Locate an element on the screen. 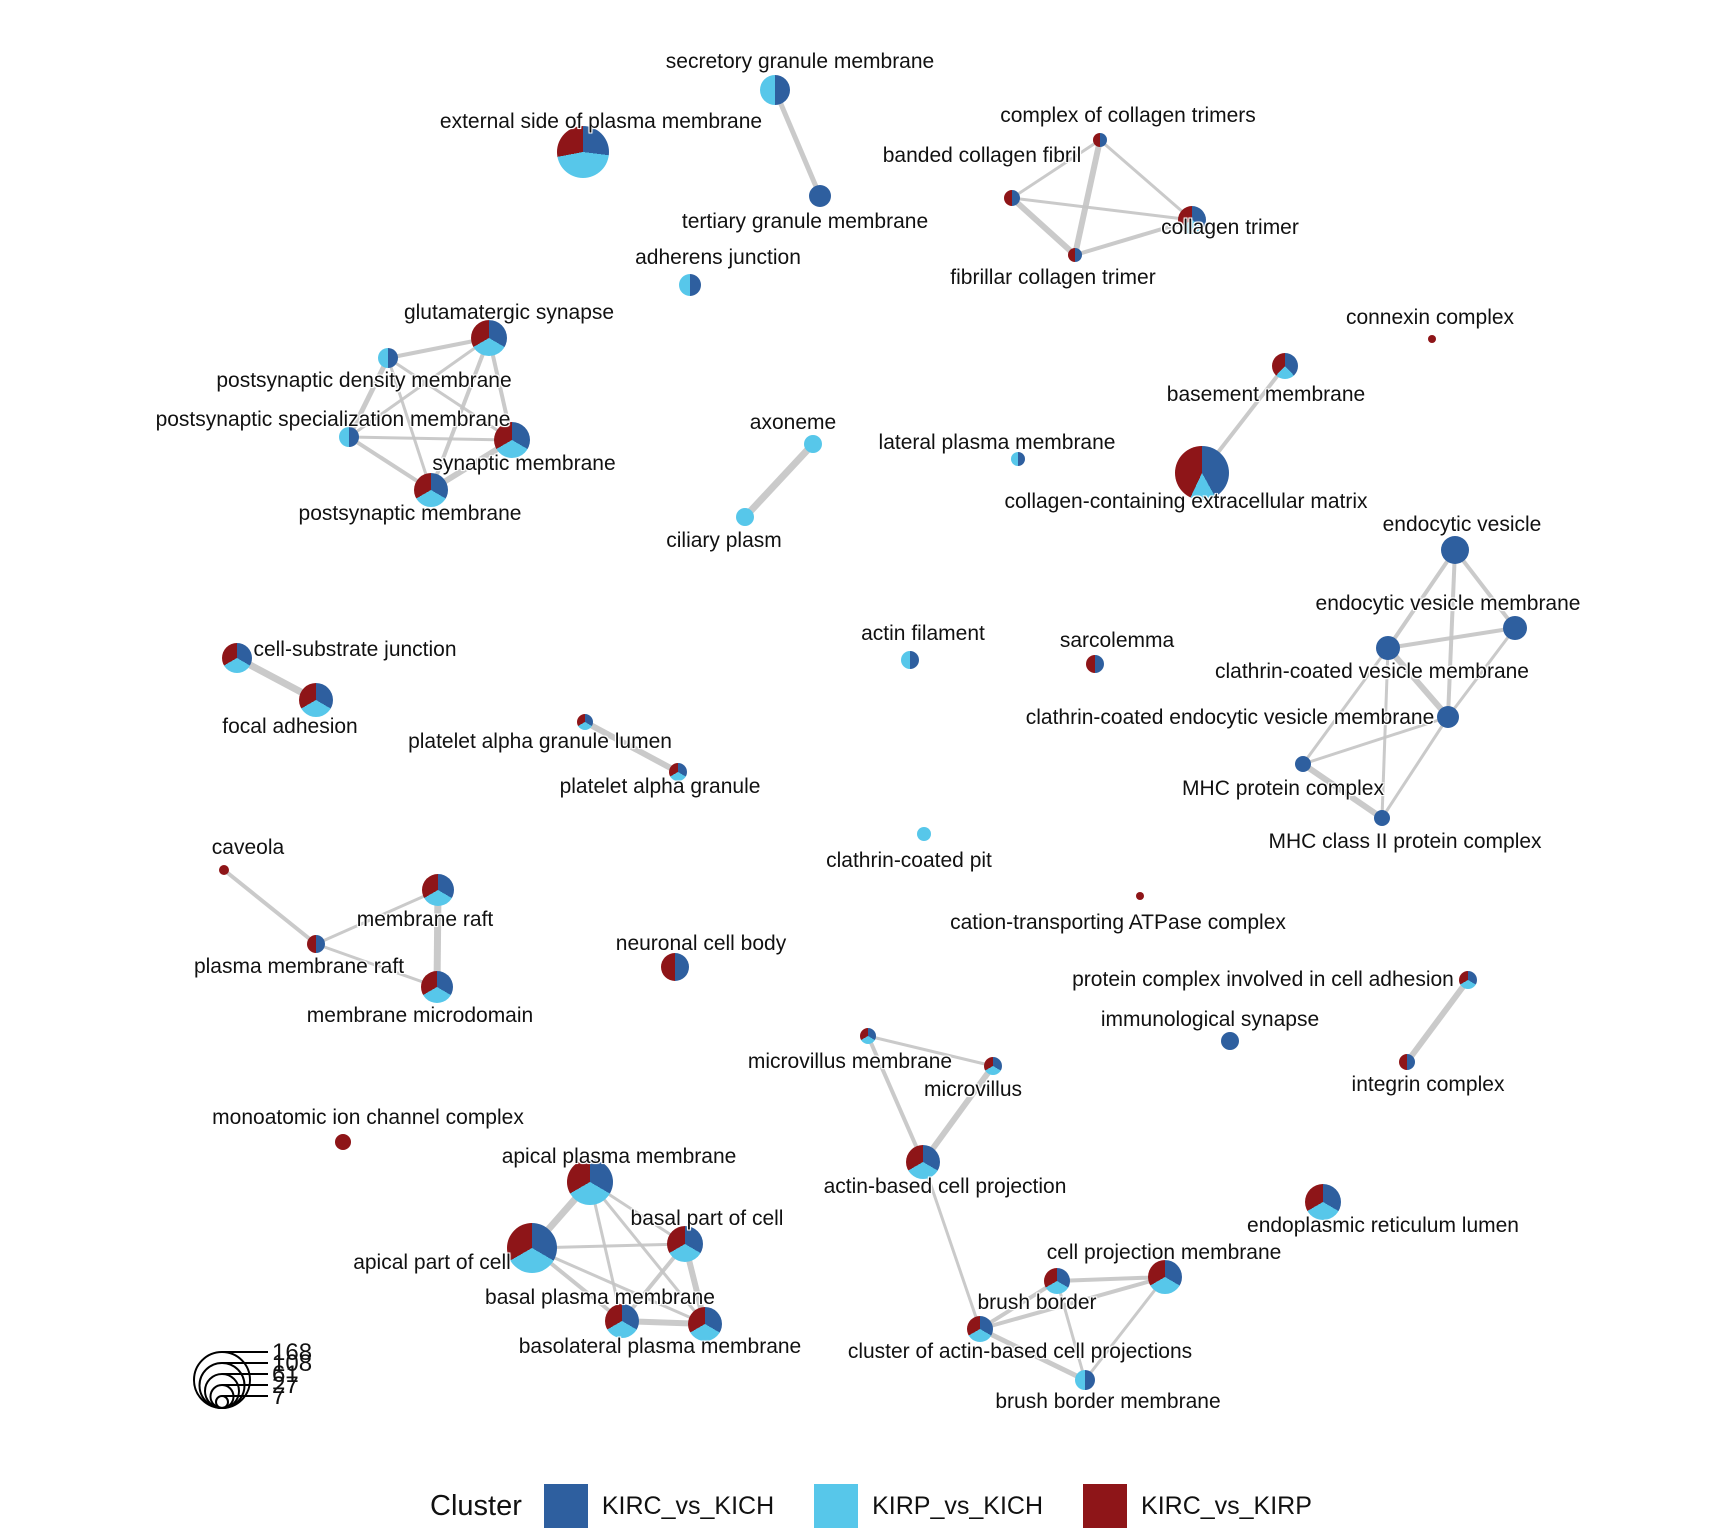  label-plasma-membrane-raft: plasma membrane raft is located at coordinates (299, 966).